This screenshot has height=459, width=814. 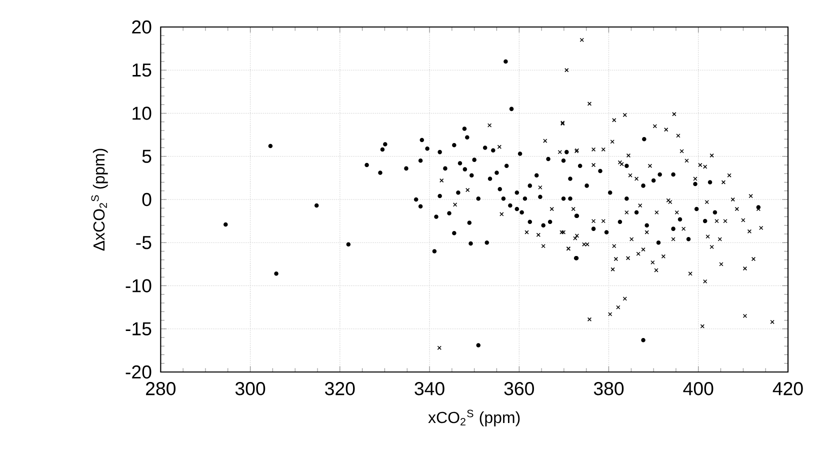 What do you see at coordinates (139, 329) in the screenshot?
I see `y-tick-label: -15` at bounding box center [139, 329].